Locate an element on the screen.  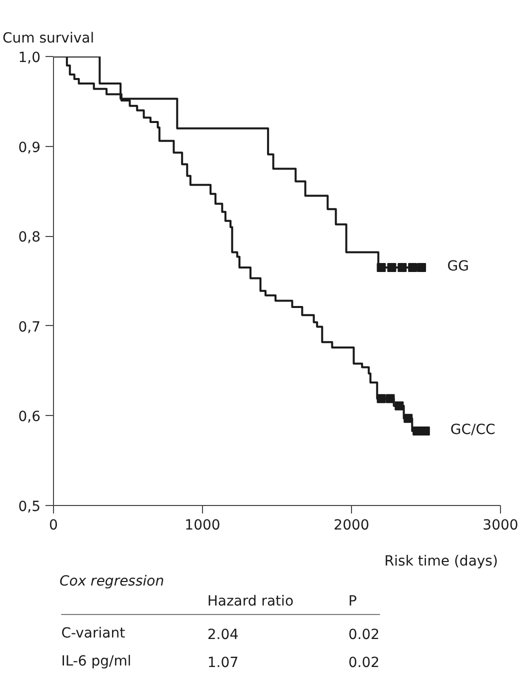
text: IL-6 pg/ml is located at coordinates (96, 662).